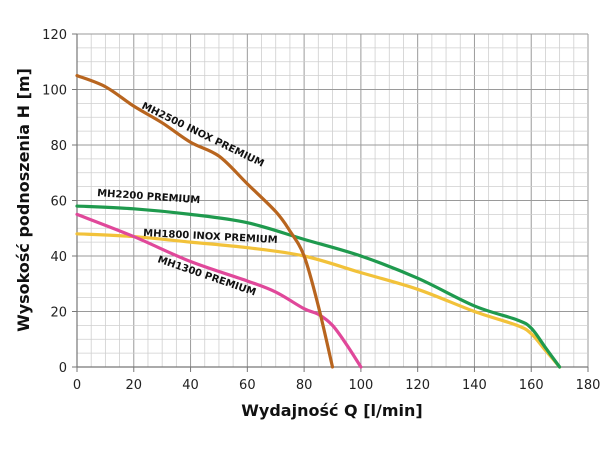 The width and height of the screenshot is (615, 458). Describe the element at coordinates (588, 385) in the screenshot. I see `x-tick-label: 180` at that location.